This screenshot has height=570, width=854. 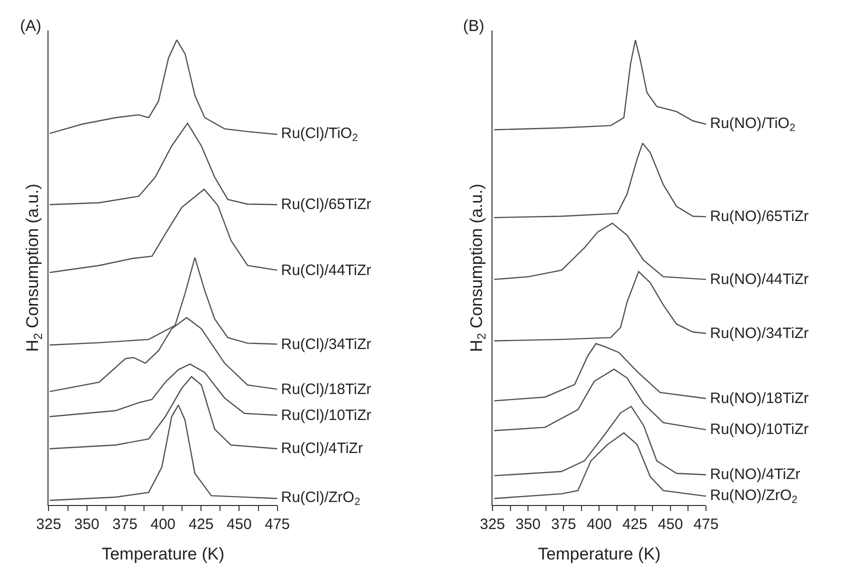 I want to click on series-label: Ru(Cl)/18TiZr, so click(x=326, y=389).